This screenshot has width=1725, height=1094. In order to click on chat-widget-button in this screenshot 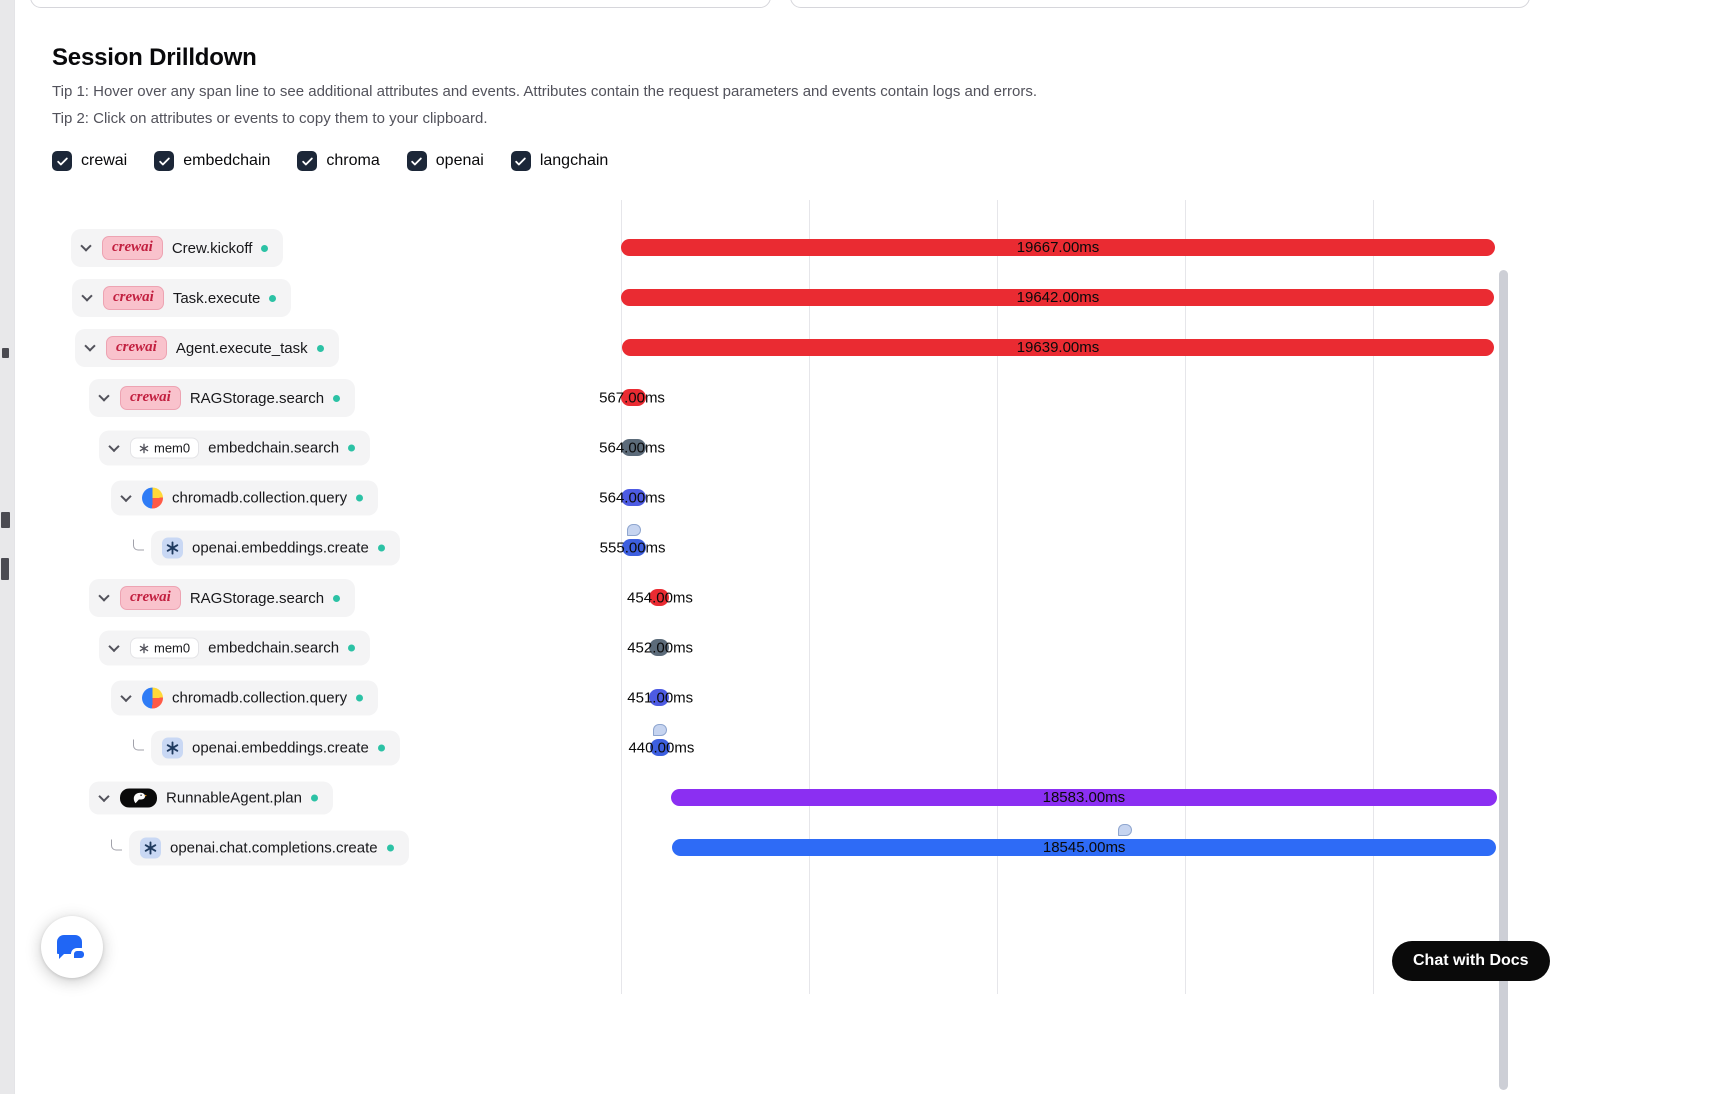, I will do `click(72, 947)`.